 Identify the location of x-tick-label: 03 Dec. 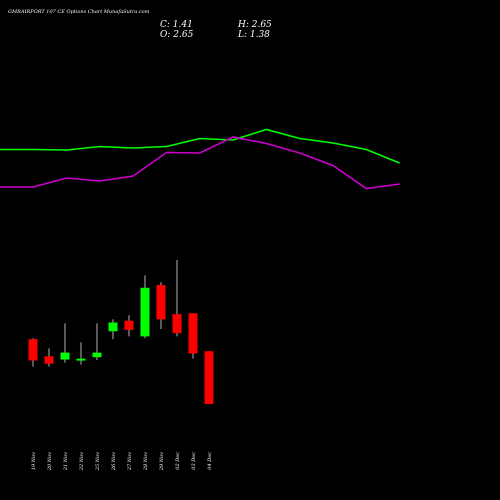
(194, 461).